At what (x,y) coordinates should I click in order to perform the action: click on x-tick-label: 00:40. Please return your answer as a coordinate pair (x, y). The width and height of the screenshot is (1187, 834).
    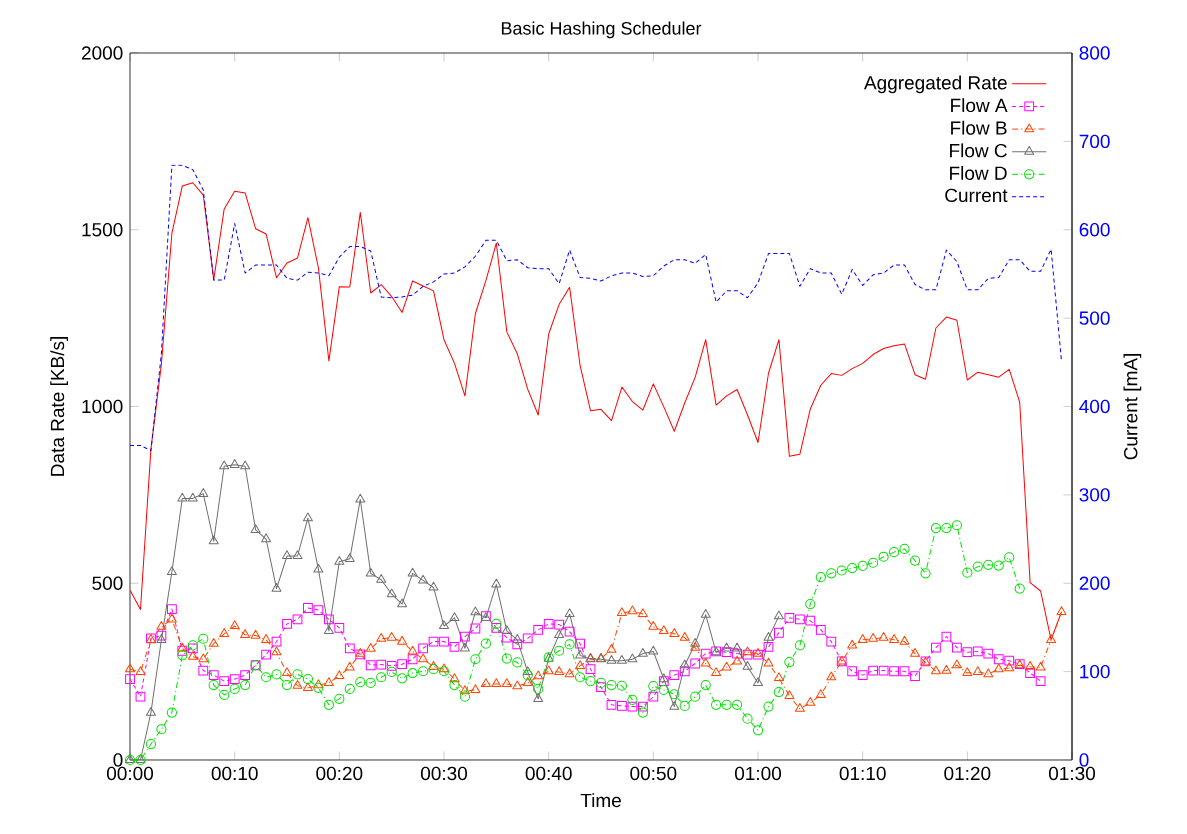
    Looking at the image, I should click on (548, 773).